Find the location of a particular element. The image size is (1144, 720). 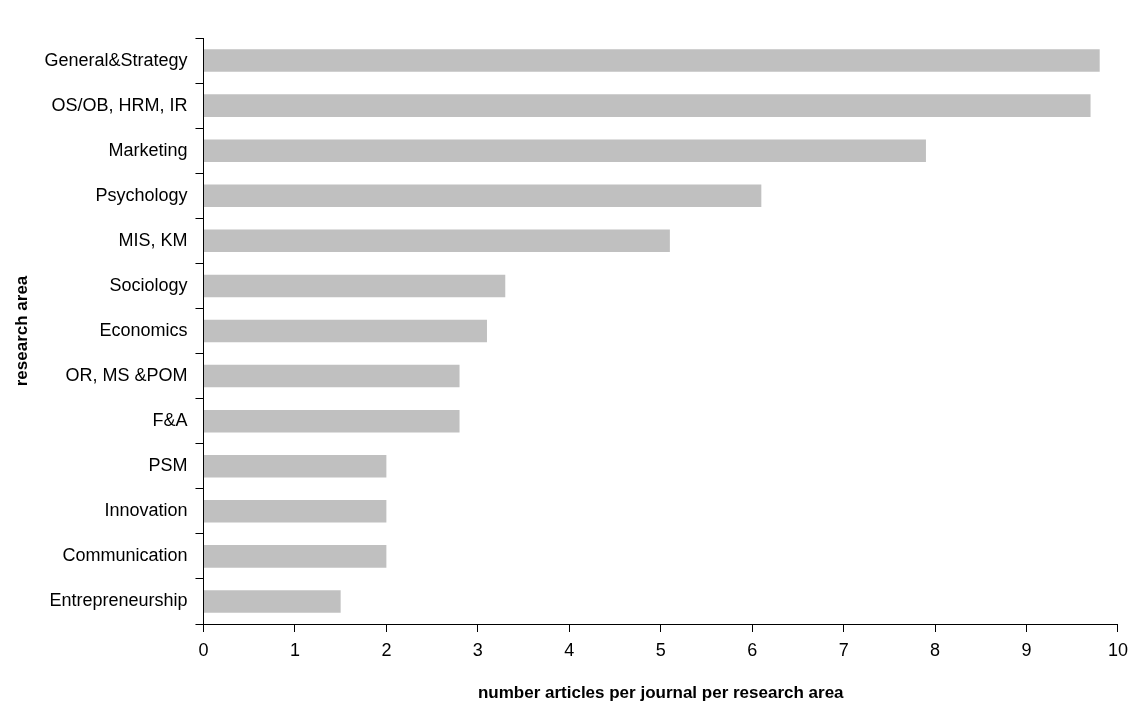

x-axis-title: number articles per journal per research area is located at coordinates (661, 693).